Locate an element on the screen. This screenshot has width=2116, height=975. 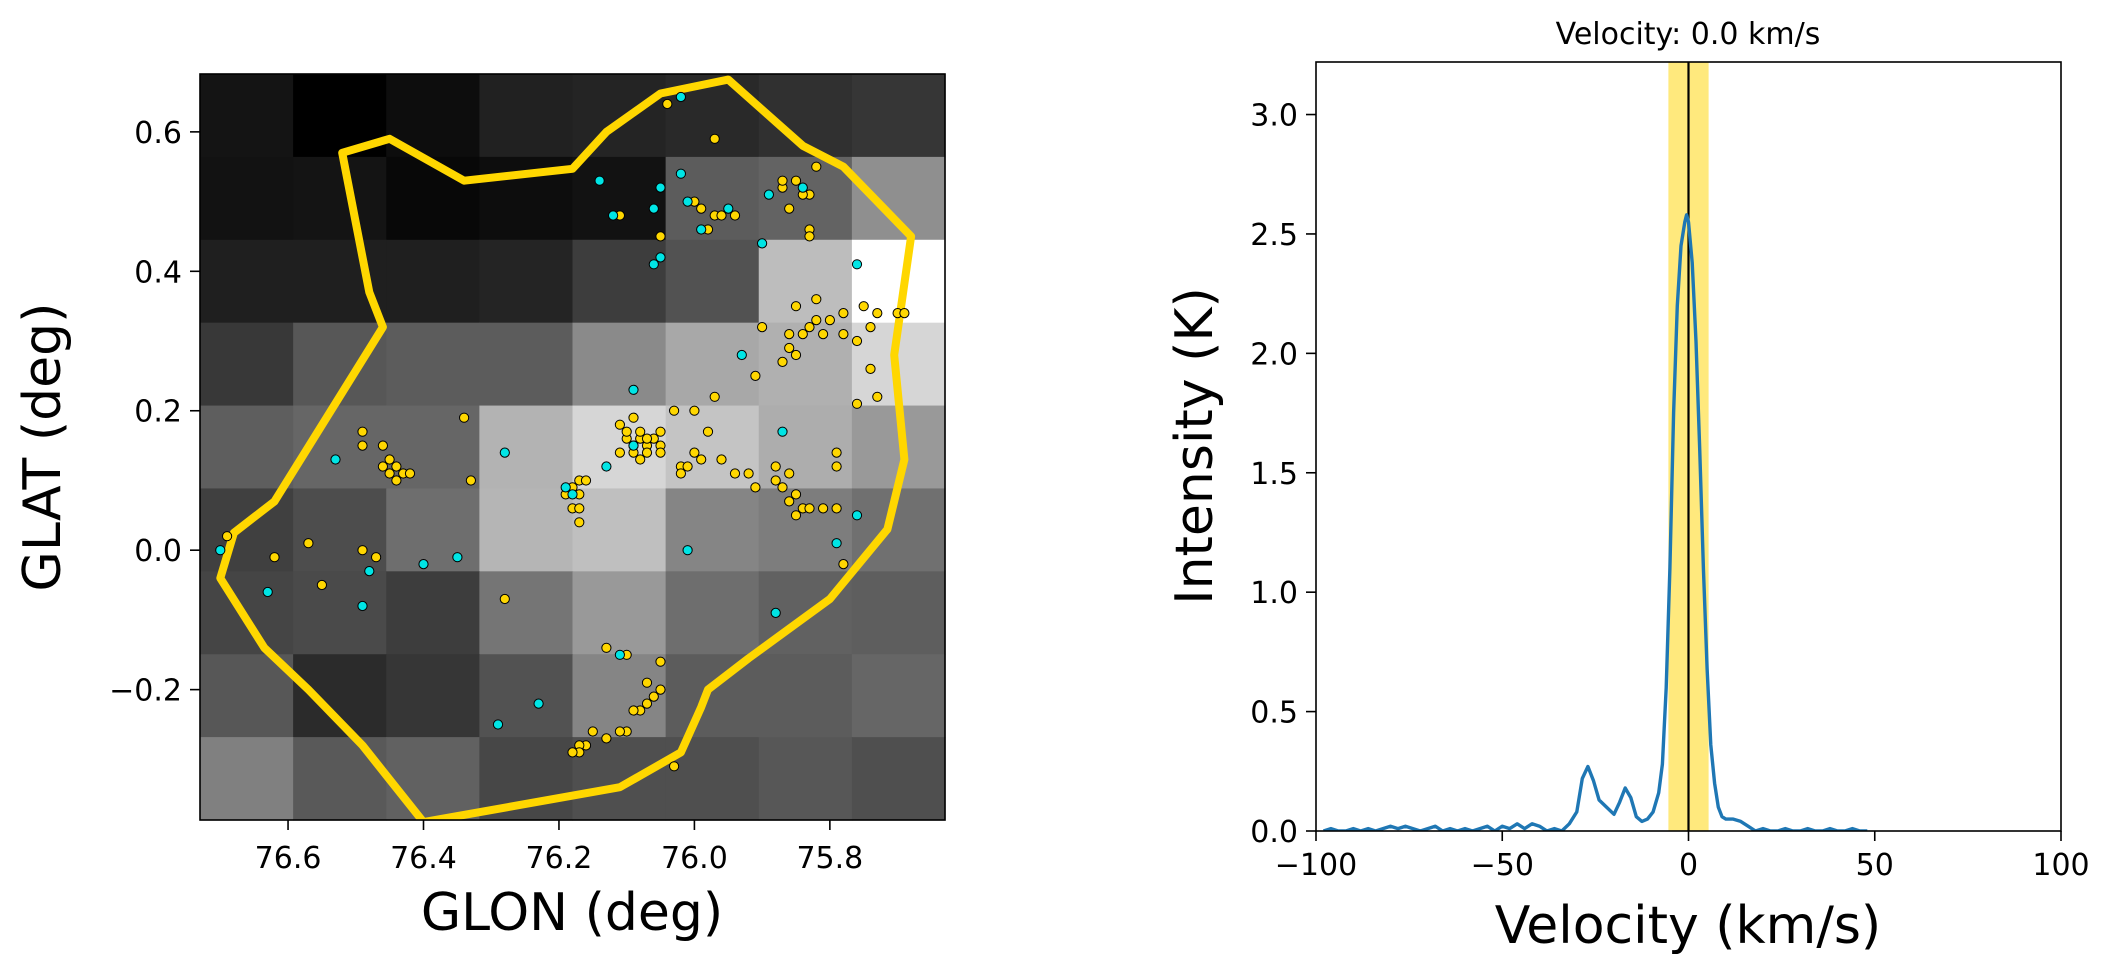
spectrum-title: Velocity: 0.0 km/s is located at coordinates (1688, 34).